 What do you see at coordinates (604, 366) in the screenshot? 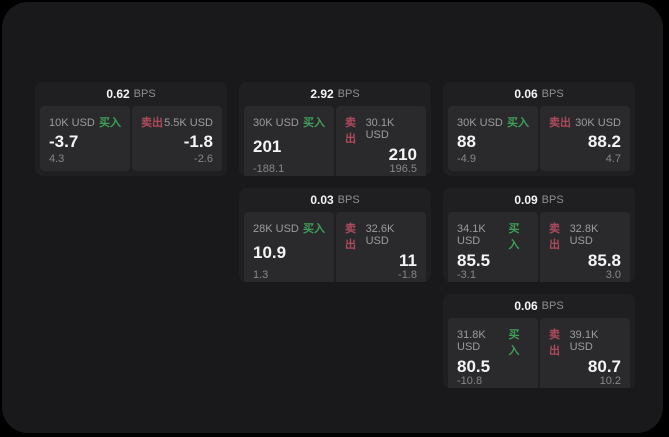
I see `sell-price: 80.7` at bounding box center [604, 366].